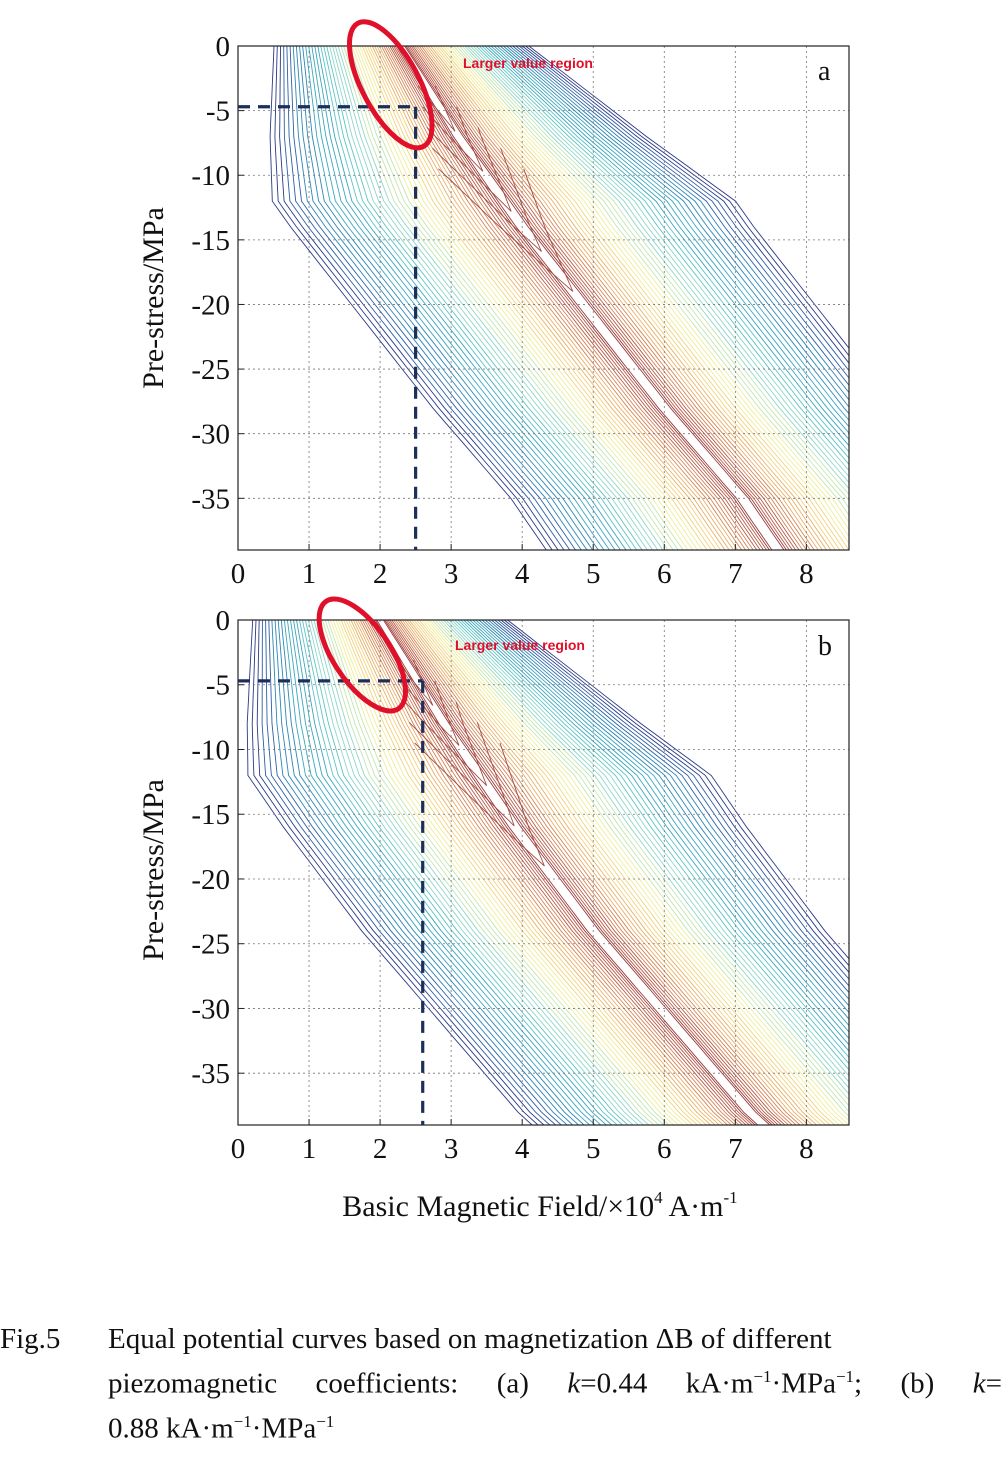 The image size is (1002, 1470). I want to click on annotation-a: Larger value region, so click(528, 63).